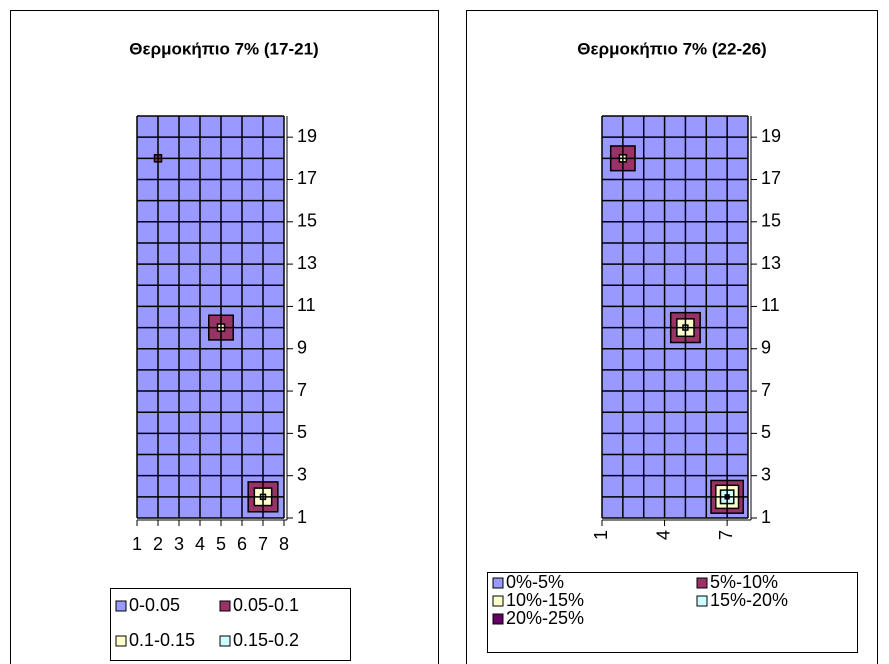 The height and width of the screenshot is (664, 889). Describe the element at coordinates (221, 544) in the screenshot. I see `x-tick-label: 5` at that location.